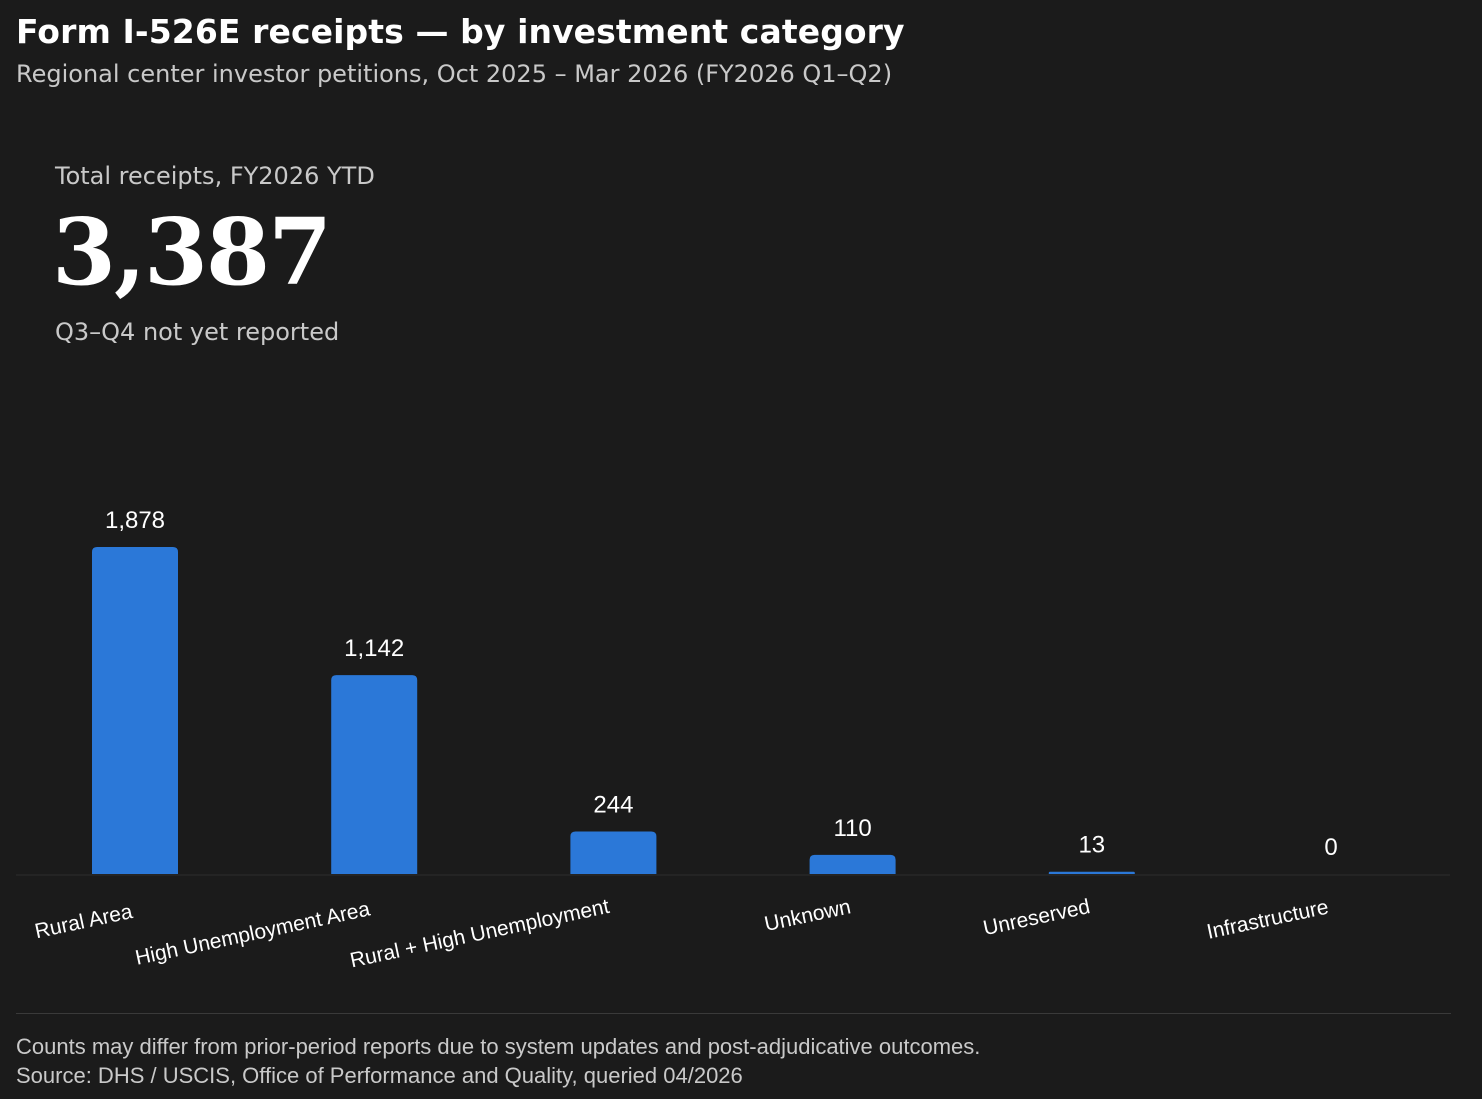 The image size is (1482, 1099). What do you see at coordinates (374, 648) in the screenshot?
I see `value-label: 1,142` at bounding box center [374, 648].